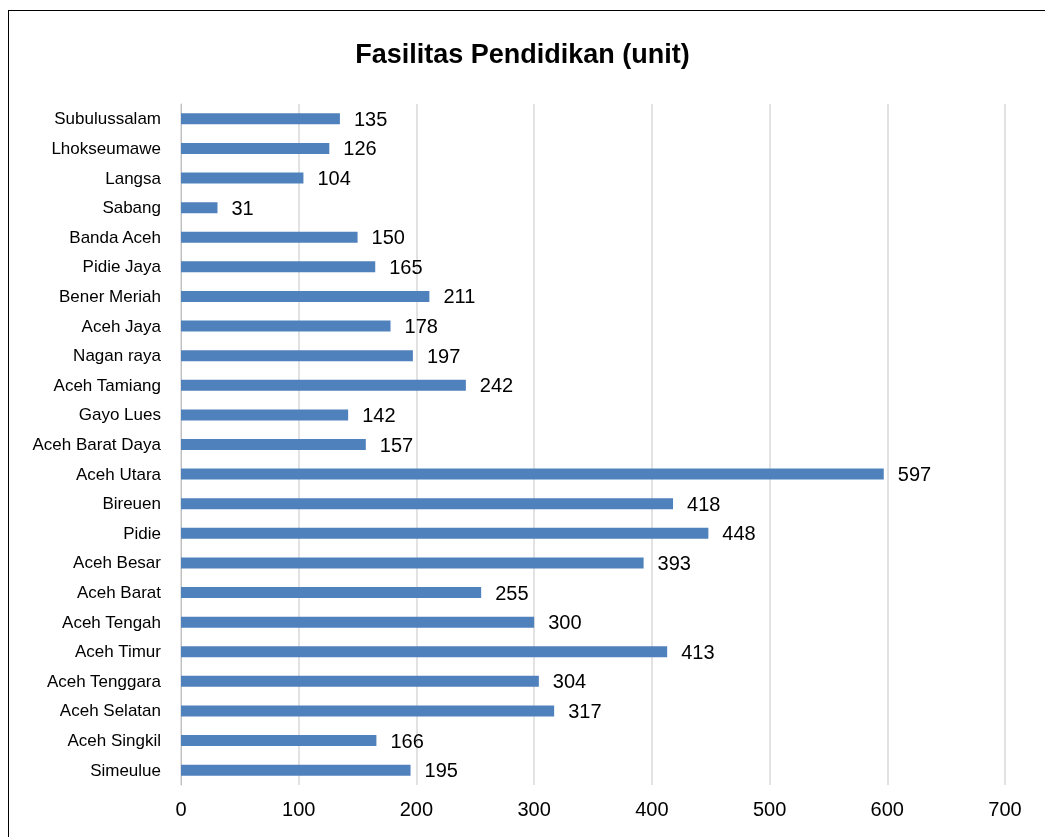  I want to click on y-tick-label: Aceh Singkil, so click(114, 741).